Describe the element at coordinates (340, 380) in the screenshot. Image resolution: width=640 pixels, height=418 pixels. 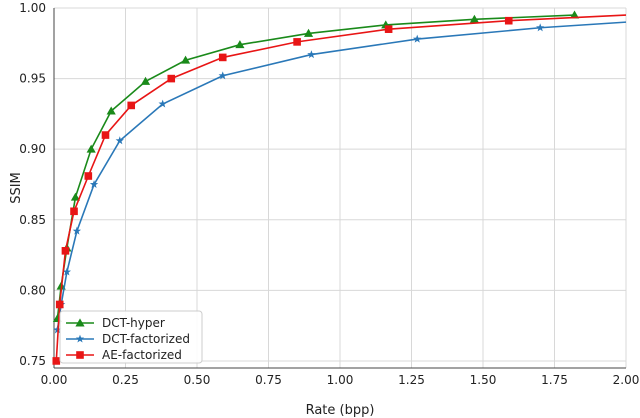
I see `x-tick-label: 1.00` at that location.